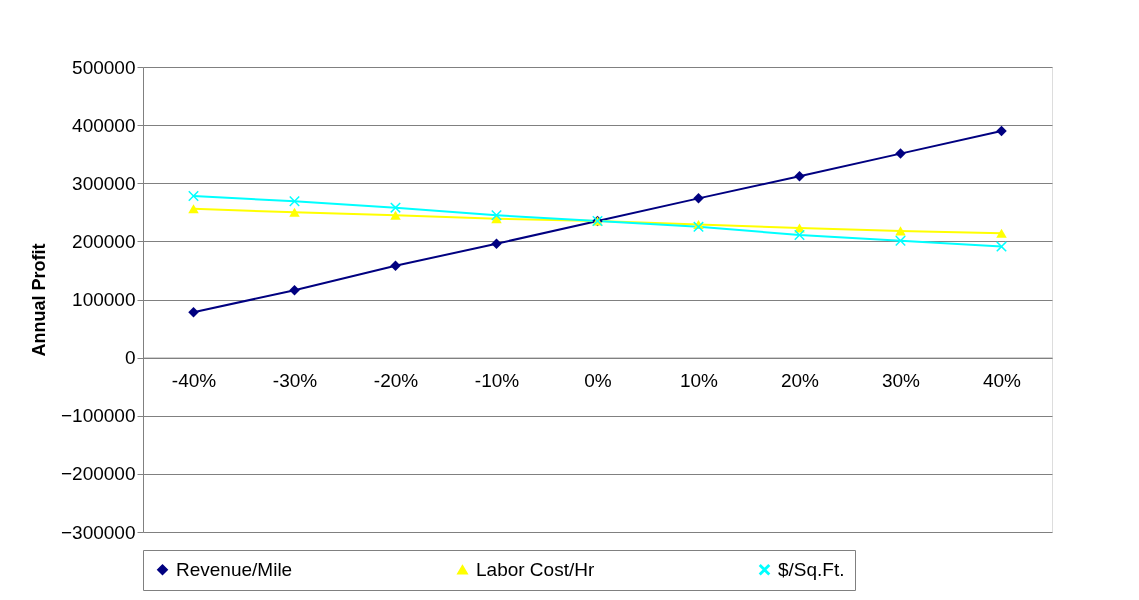 This screenshot has height=600, width=1139. I want to click on y-tick-label: 400000, so click(104, 125).